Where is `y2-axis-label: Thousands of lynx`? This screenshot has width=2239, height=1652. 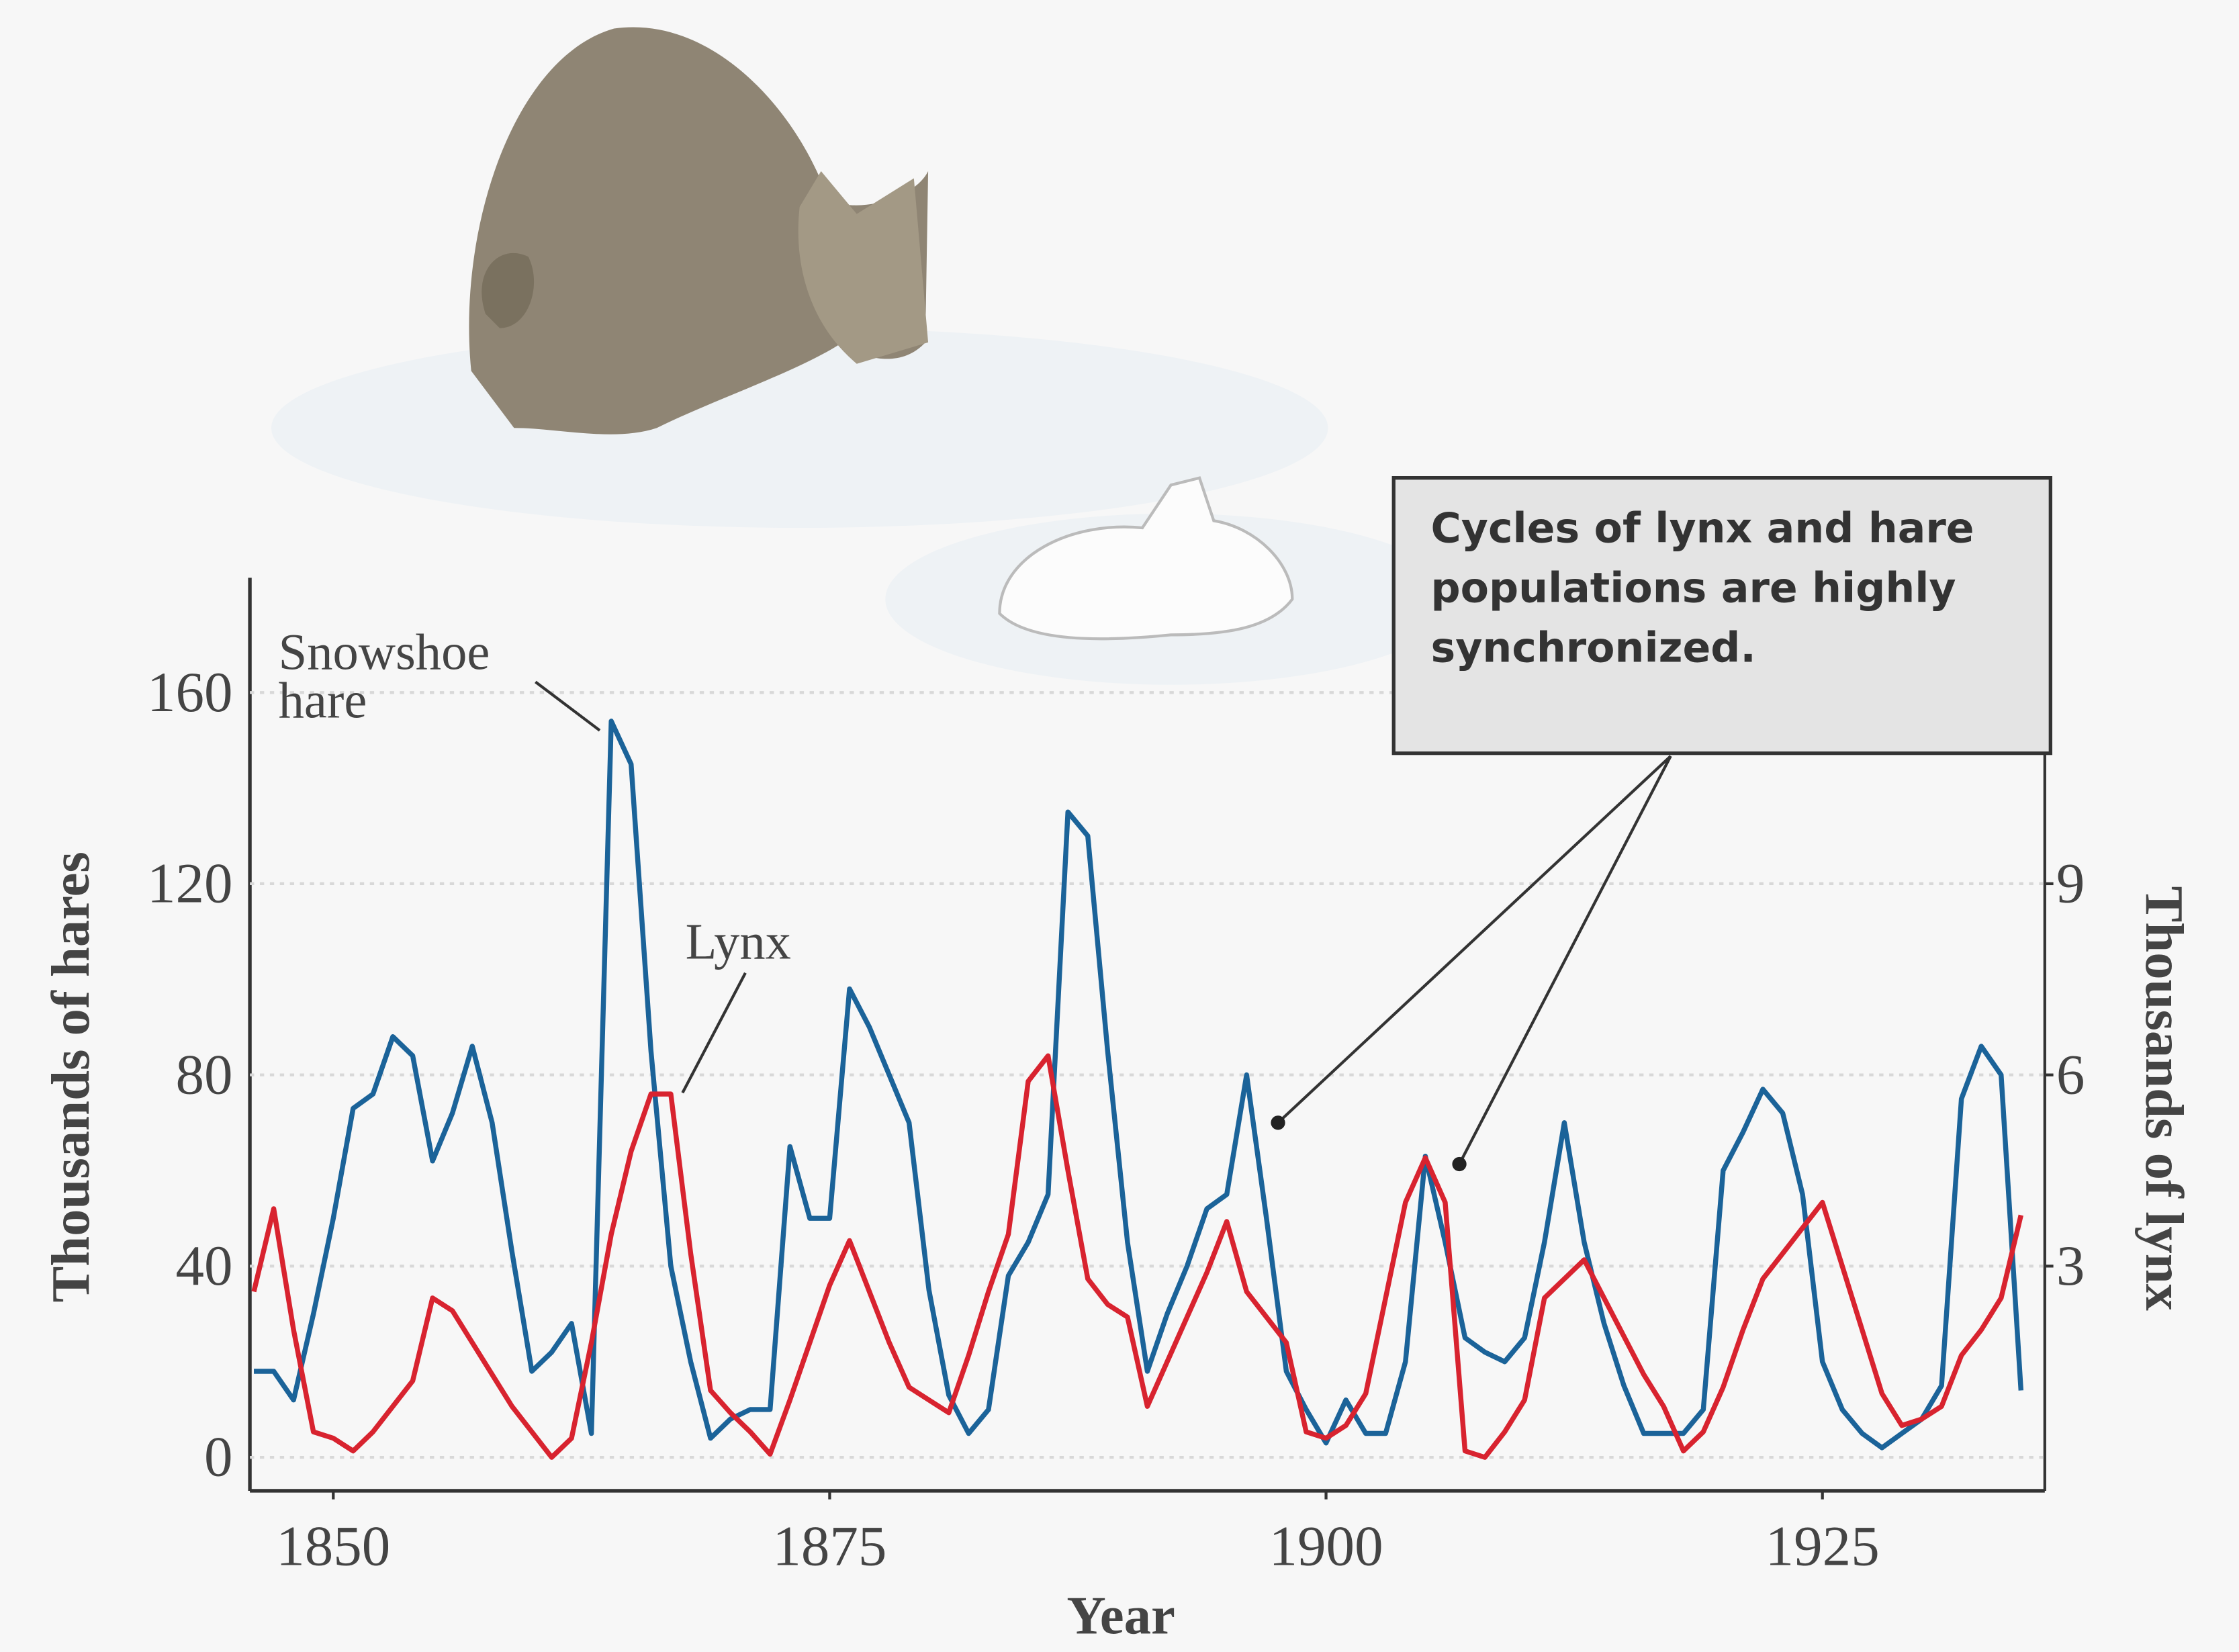 y2-axis-label: Thousands of lynx is located at coordinates (2164, 1098).